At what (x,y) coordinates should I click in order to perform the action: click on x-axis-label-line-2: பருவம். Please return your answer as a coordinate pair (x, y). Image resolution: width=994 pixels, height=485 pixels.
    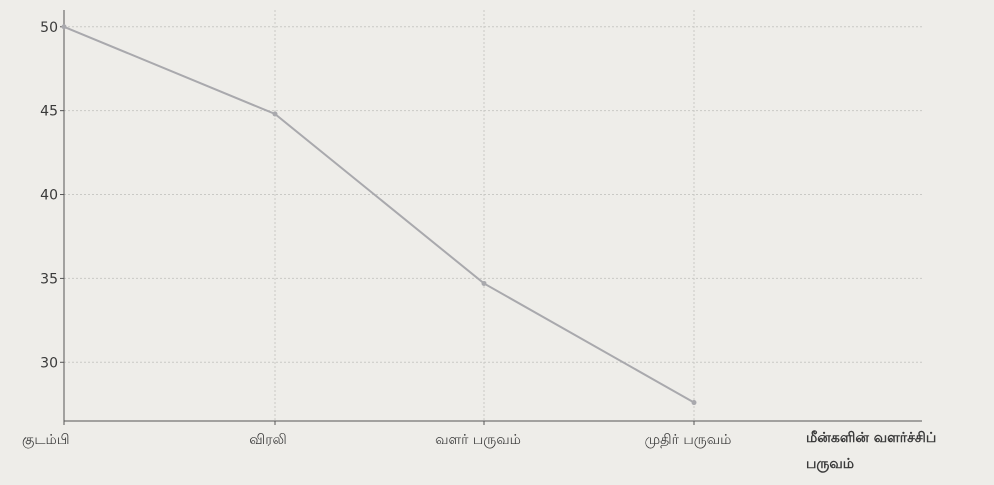
    Looking at the image, I should click on (830, 464).